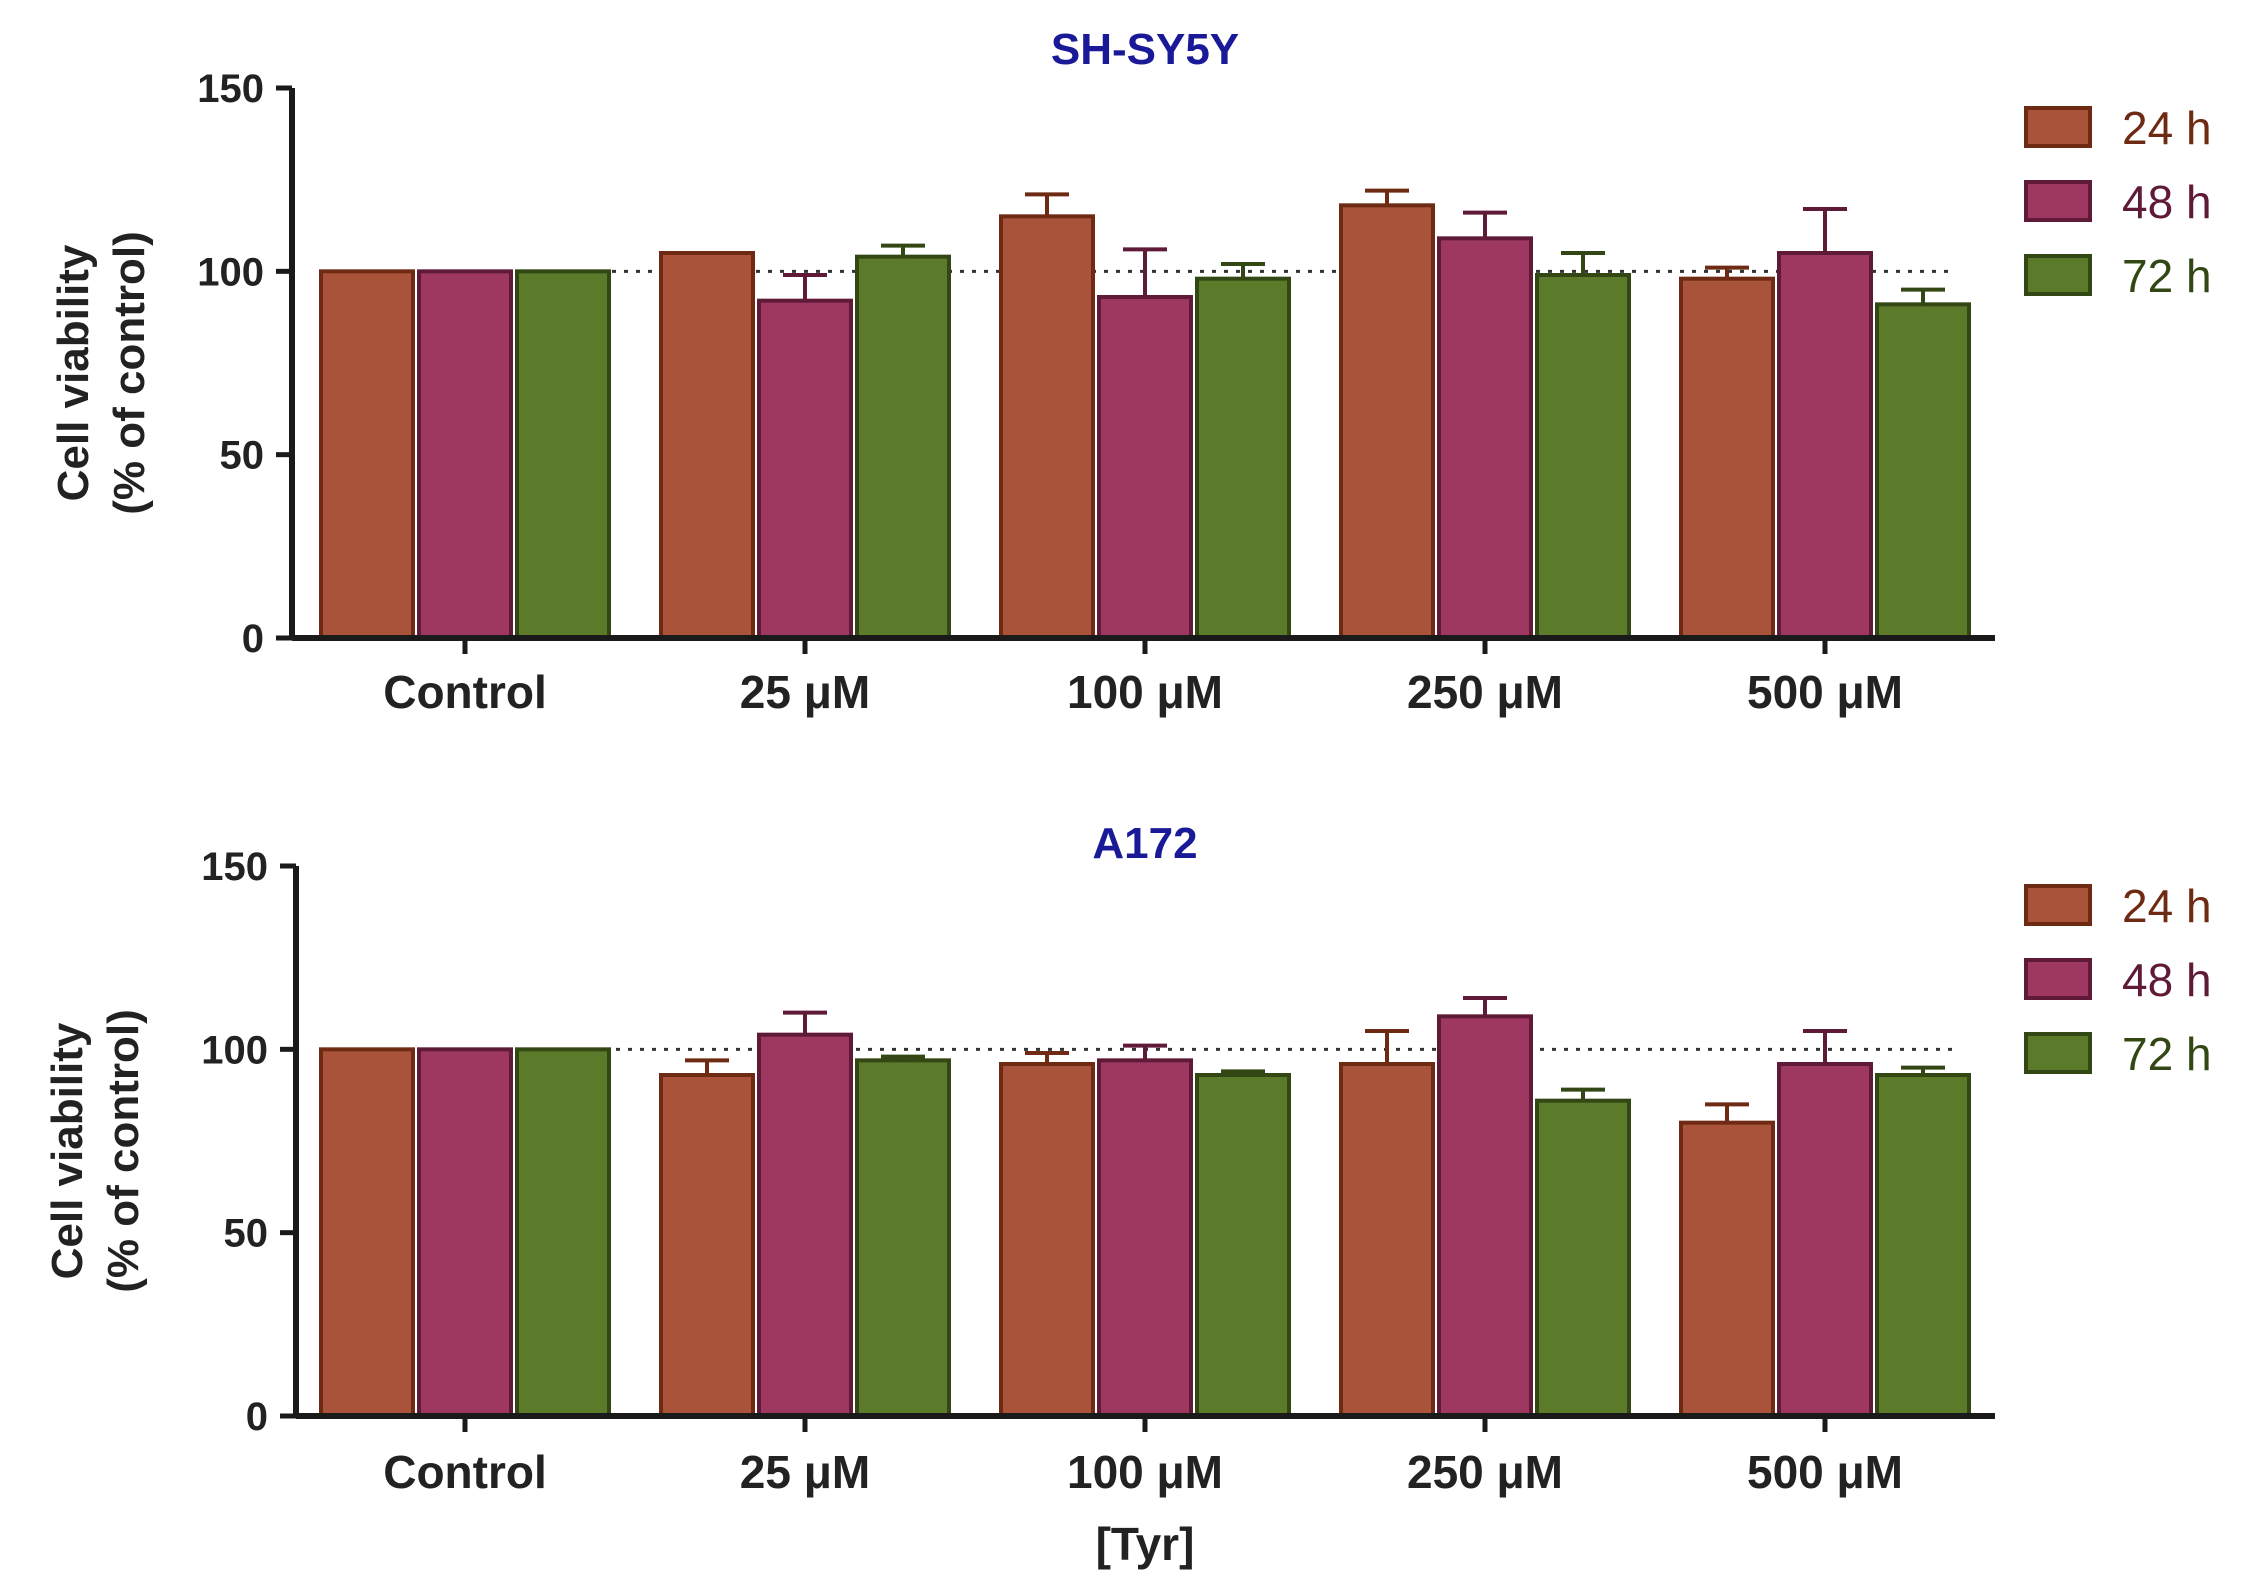  I want to click on chart-title: A172, so click(1144, 843).